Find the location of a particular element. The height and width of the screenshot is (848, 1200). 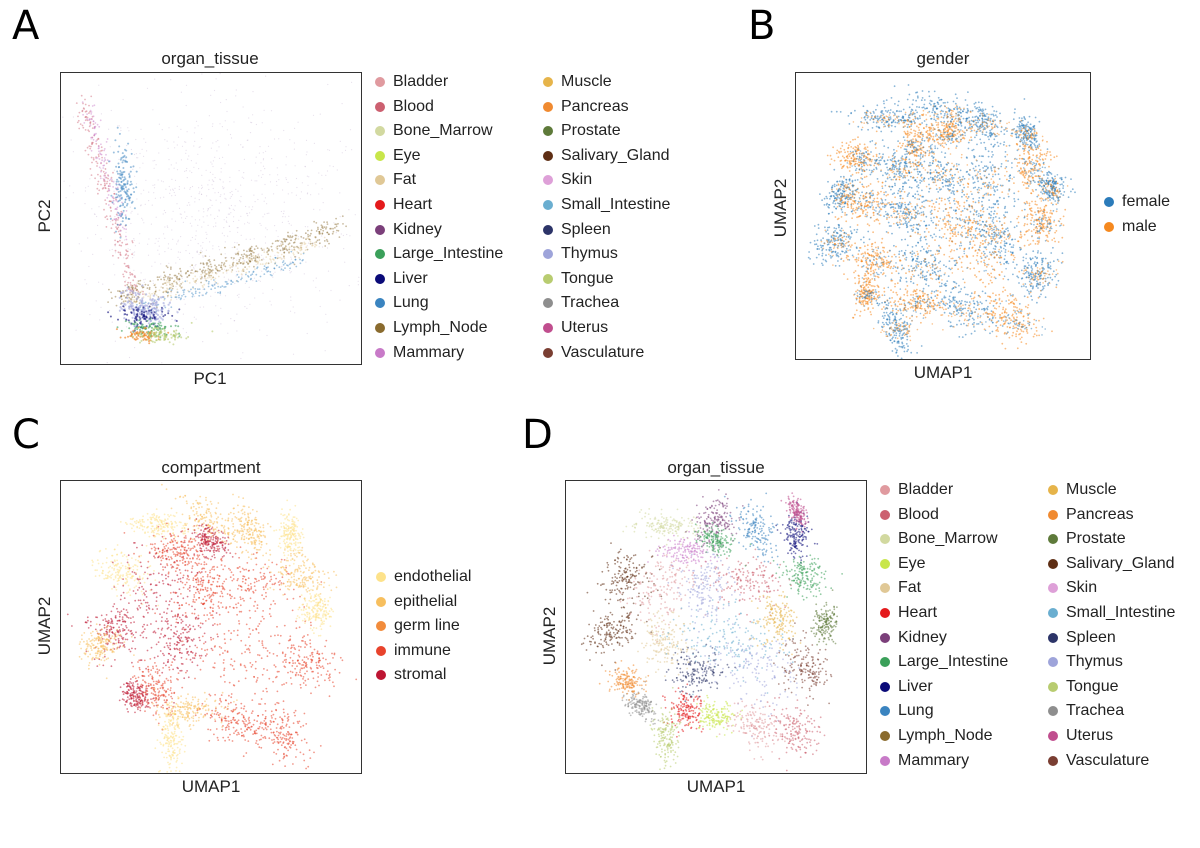

cluster-tongue-core is located at coordinates (173, 333).